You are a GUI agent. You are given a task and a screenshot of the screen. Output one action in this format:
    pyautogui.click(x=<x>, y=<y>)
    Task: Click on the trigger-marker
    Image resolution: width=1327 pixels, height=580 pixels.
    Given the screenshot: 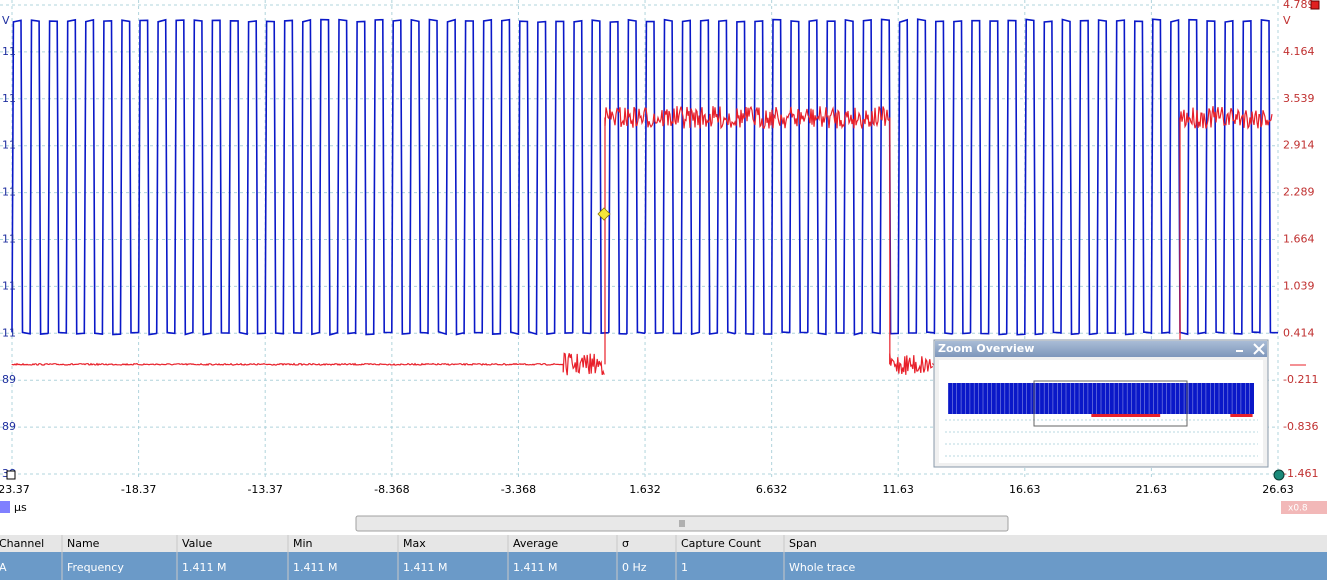 What is the action you would take?
    pyautogui.click(x=604, y=214)
    